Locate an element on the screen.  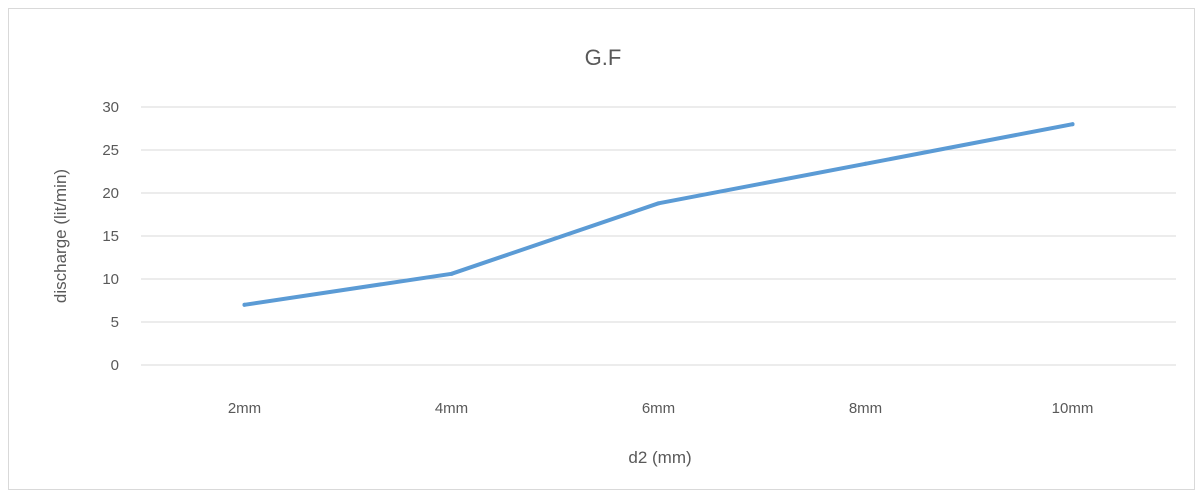
x-axis-title: d2 (mm) is located at coordinates (659, 457).